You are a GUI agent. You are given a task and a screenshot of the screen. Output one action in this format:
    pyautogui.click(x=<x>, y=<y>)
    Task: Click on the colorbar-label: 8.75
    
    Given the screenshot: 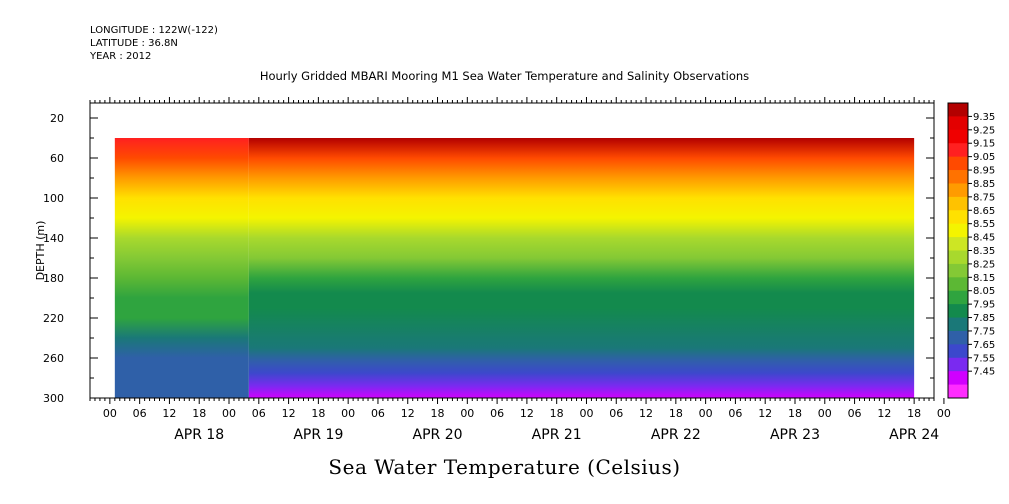 What is the action you would take?
    pyautogui.click(x=984, y=197)
    